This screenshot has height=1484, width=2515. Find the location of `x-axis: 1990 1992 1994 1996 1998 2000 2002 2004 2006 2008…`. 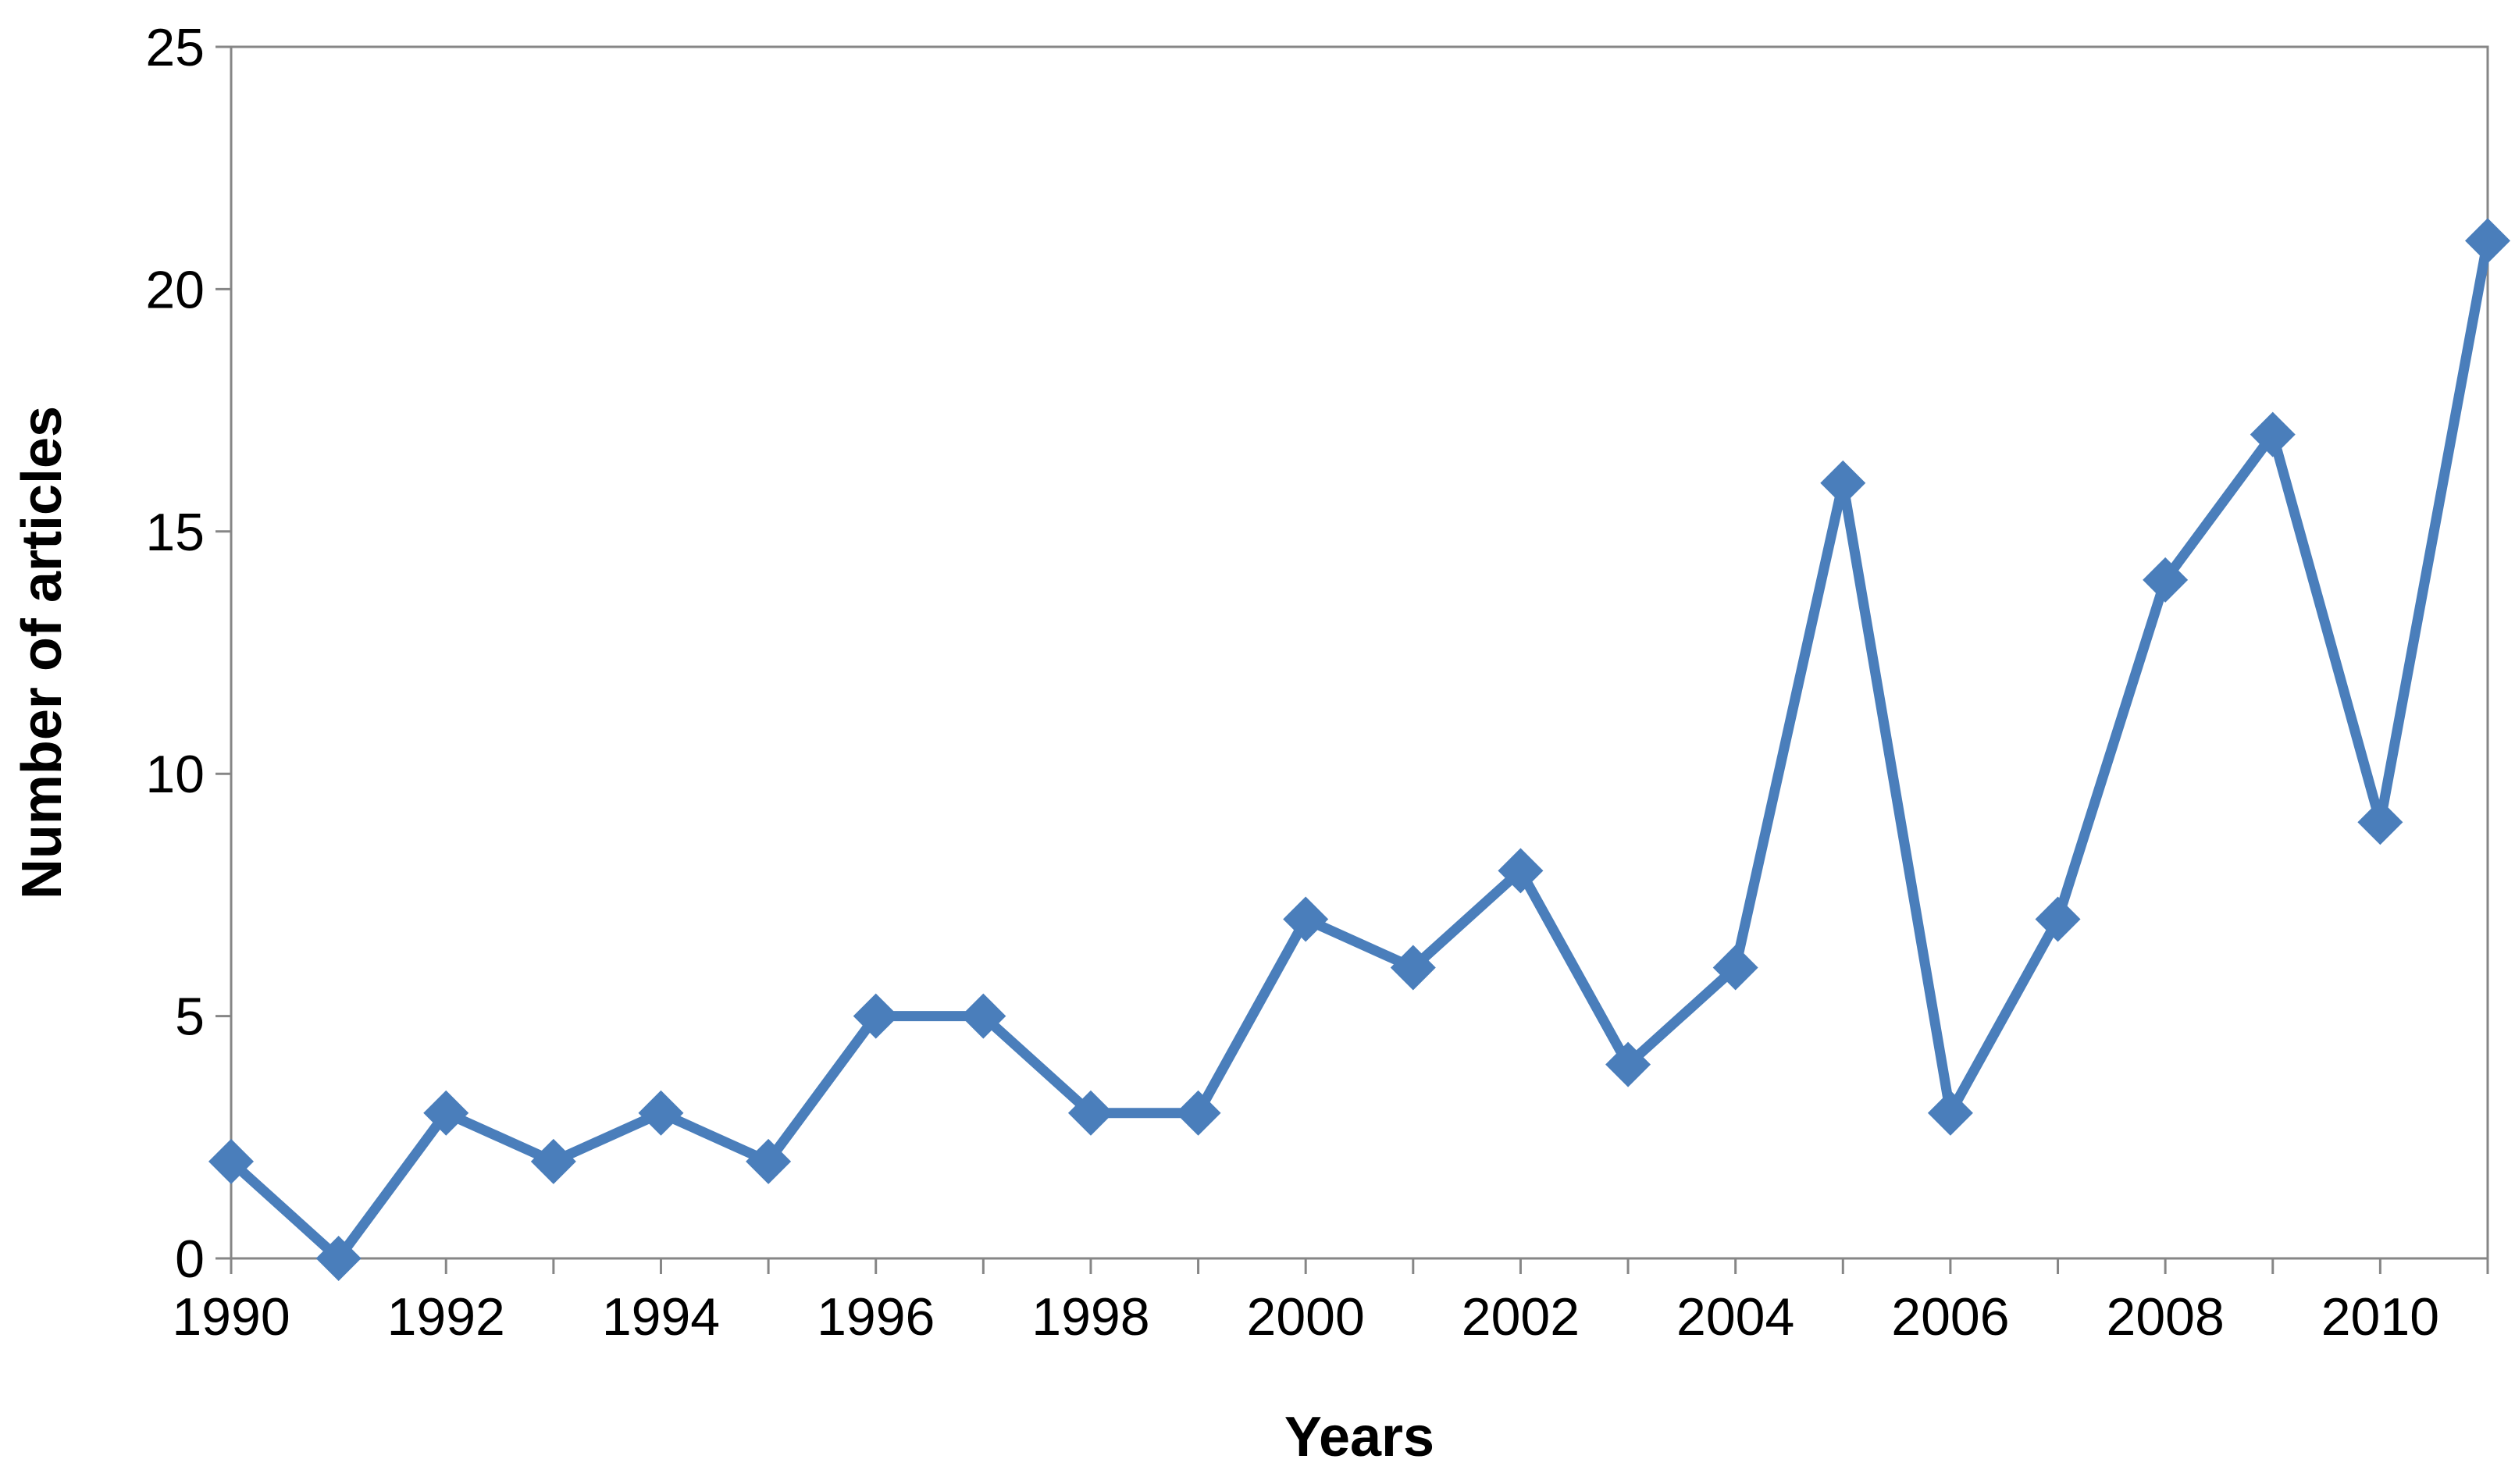

x-axis: 1990 1992 1994 1996 1998 2000 2002 2004 2006 2008… is located at coordinates (1330, 1302).